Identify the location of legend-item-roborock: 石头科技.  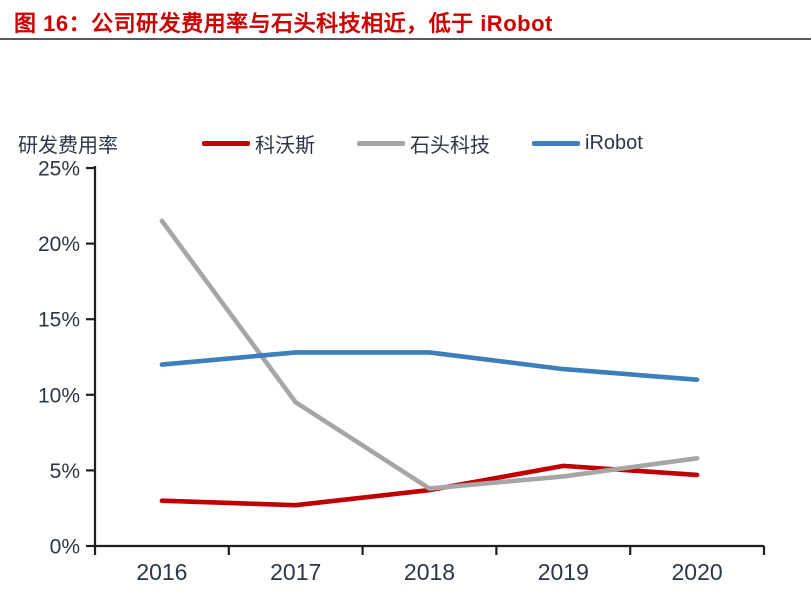
(423, 143).